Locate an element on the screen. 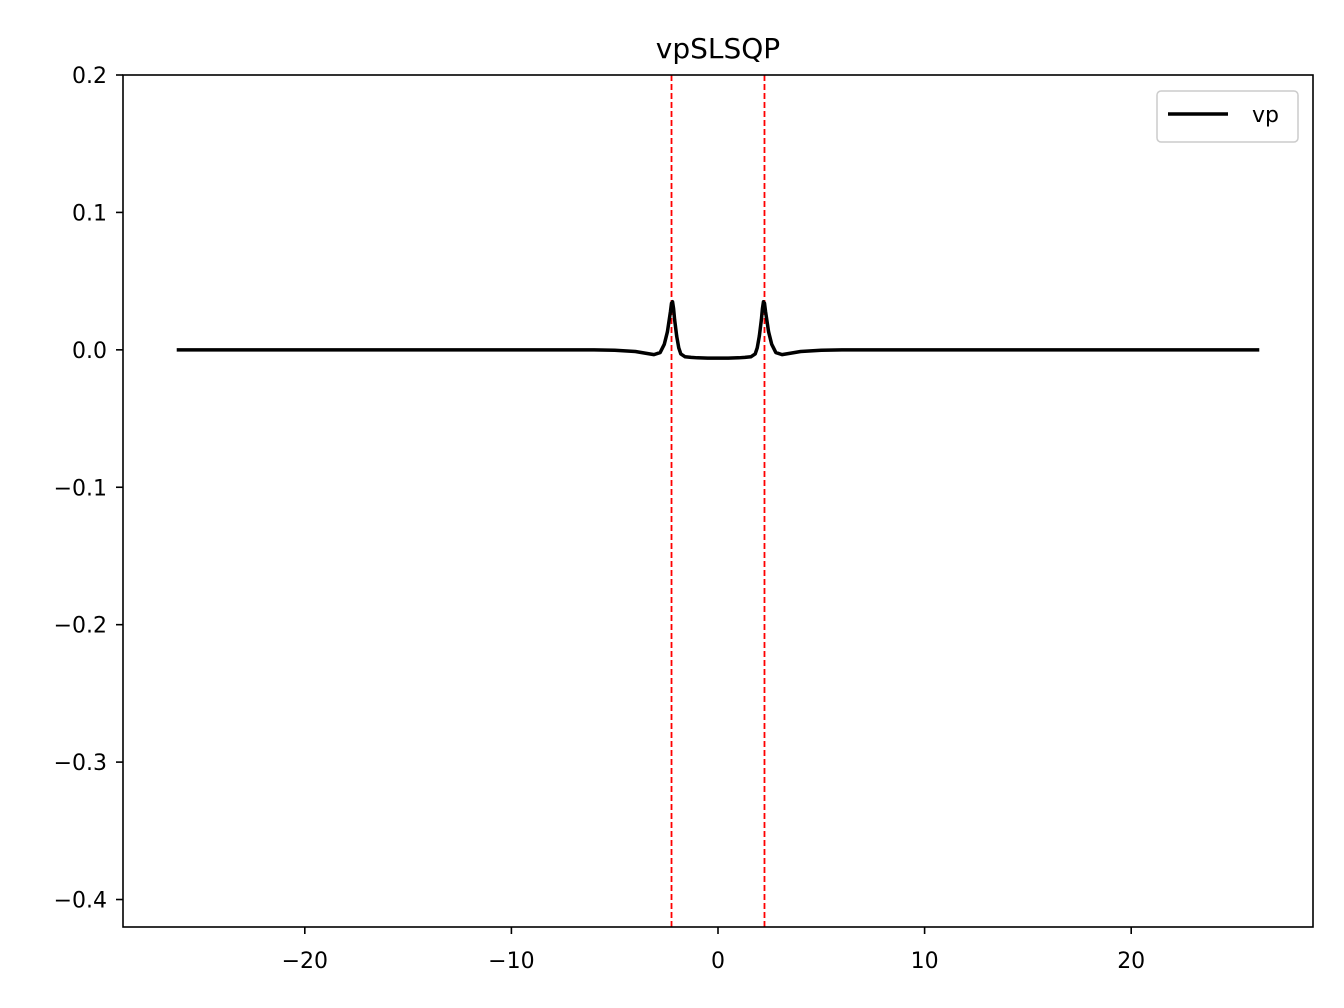 This screenshot has height=1008, width=1344. legend: vp is located at coordinates (1227, 116).